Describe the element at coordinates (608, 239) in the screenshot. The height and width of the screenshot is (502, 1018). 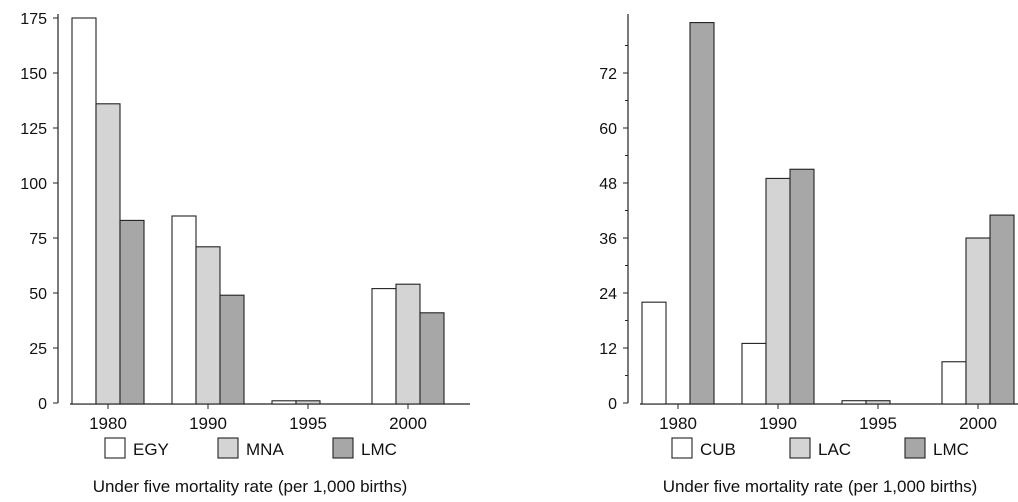
I see `y-tick-label: 36` at that location.